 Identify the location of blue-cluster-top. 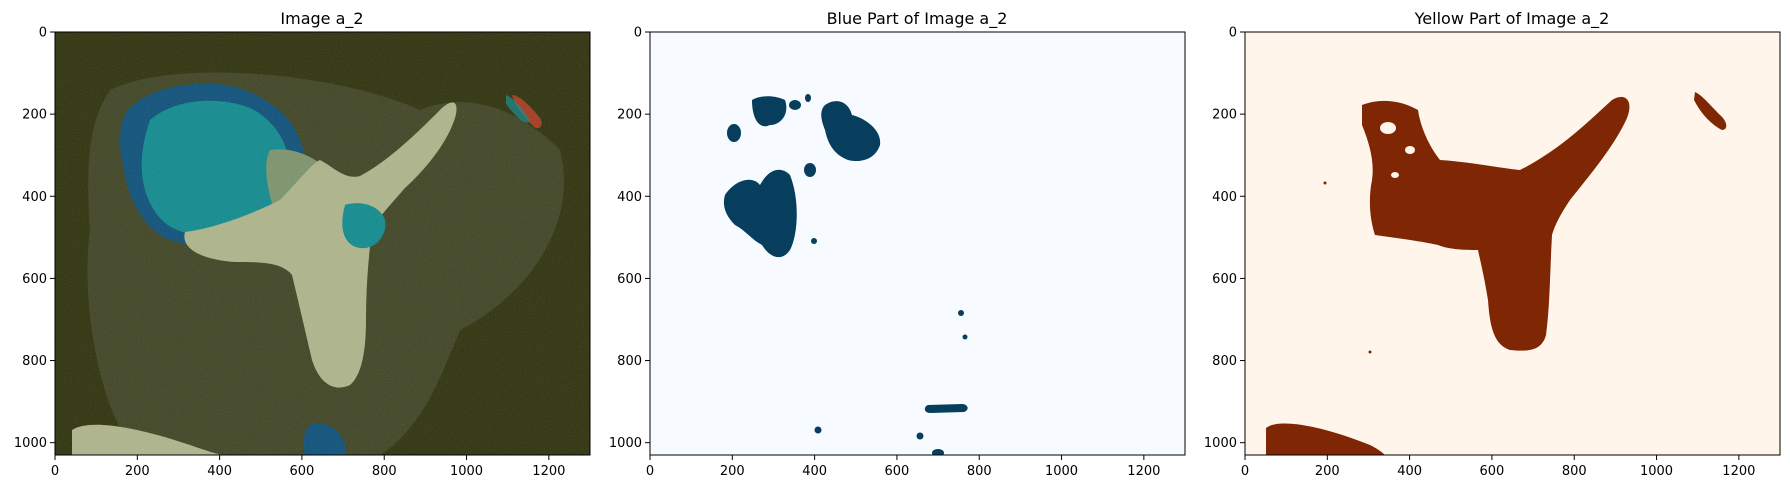
(769, 111).